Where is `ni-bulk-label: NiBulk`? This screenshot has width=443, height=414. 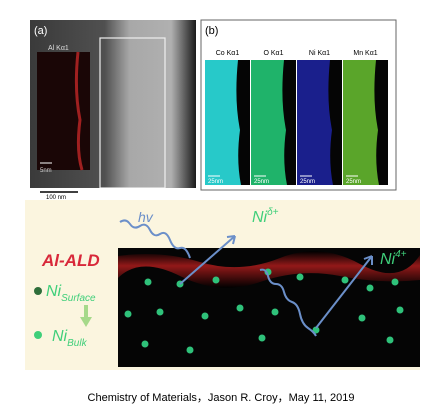
ni-bulk-label: NiBulk is located at coordinates (70, 338).